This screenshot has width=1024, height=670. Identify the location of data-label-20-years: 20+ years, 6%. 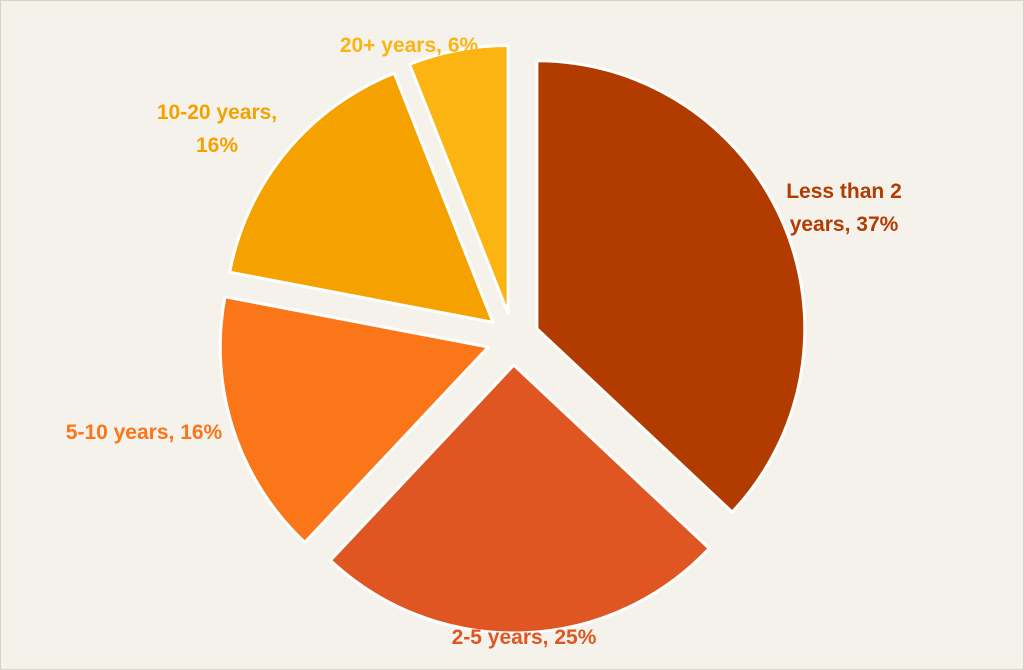
(409, 45).